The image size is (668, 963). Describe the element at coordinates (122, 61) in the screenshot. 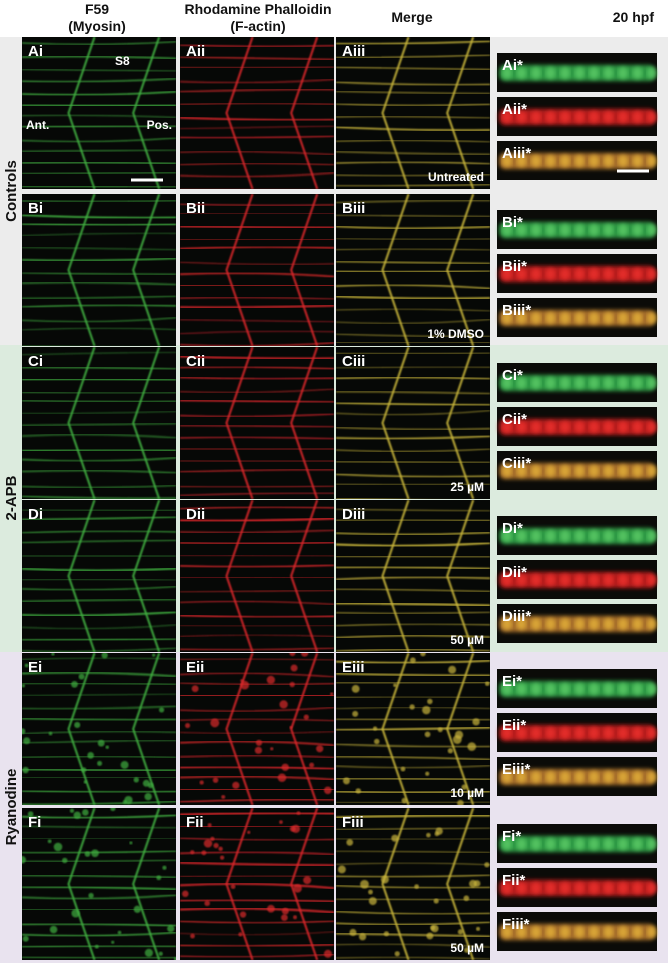

I see `annotation: S8` at that location.